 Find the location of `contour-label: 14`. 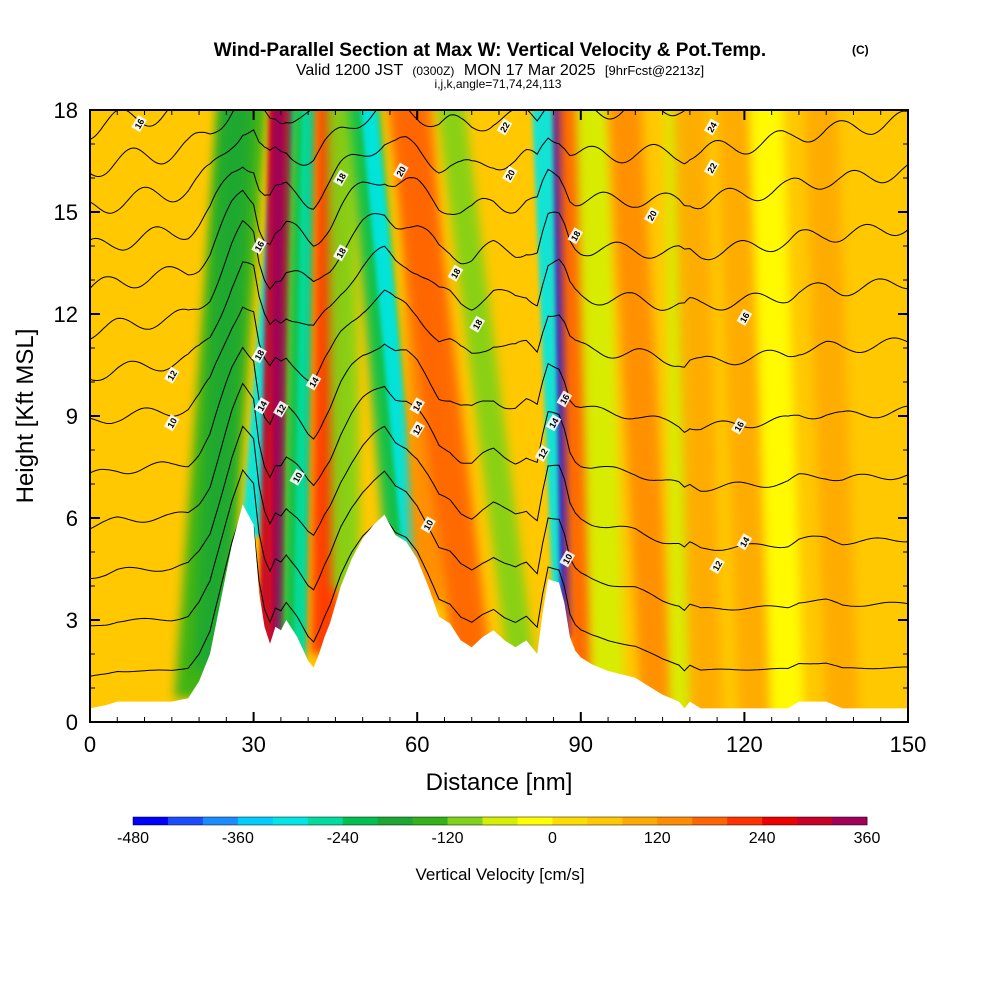

contour-label: 14 is located at coordinates (553, 423).